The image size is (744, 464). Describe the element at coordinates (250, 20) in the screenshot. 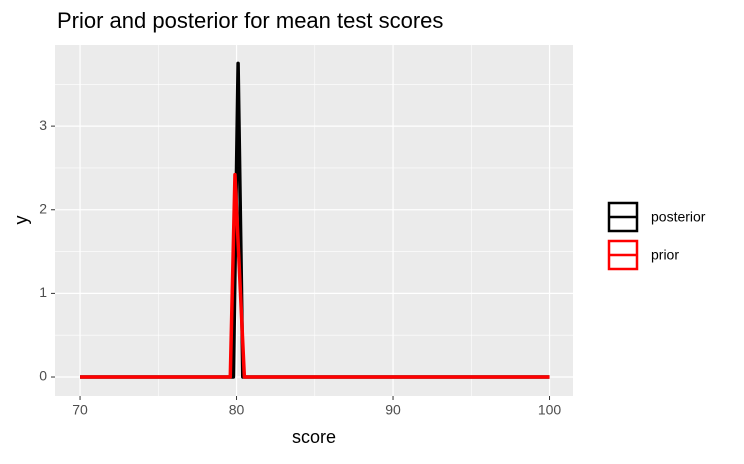

I see `chart-title: Prior and posterior for mean test scores` at that location.